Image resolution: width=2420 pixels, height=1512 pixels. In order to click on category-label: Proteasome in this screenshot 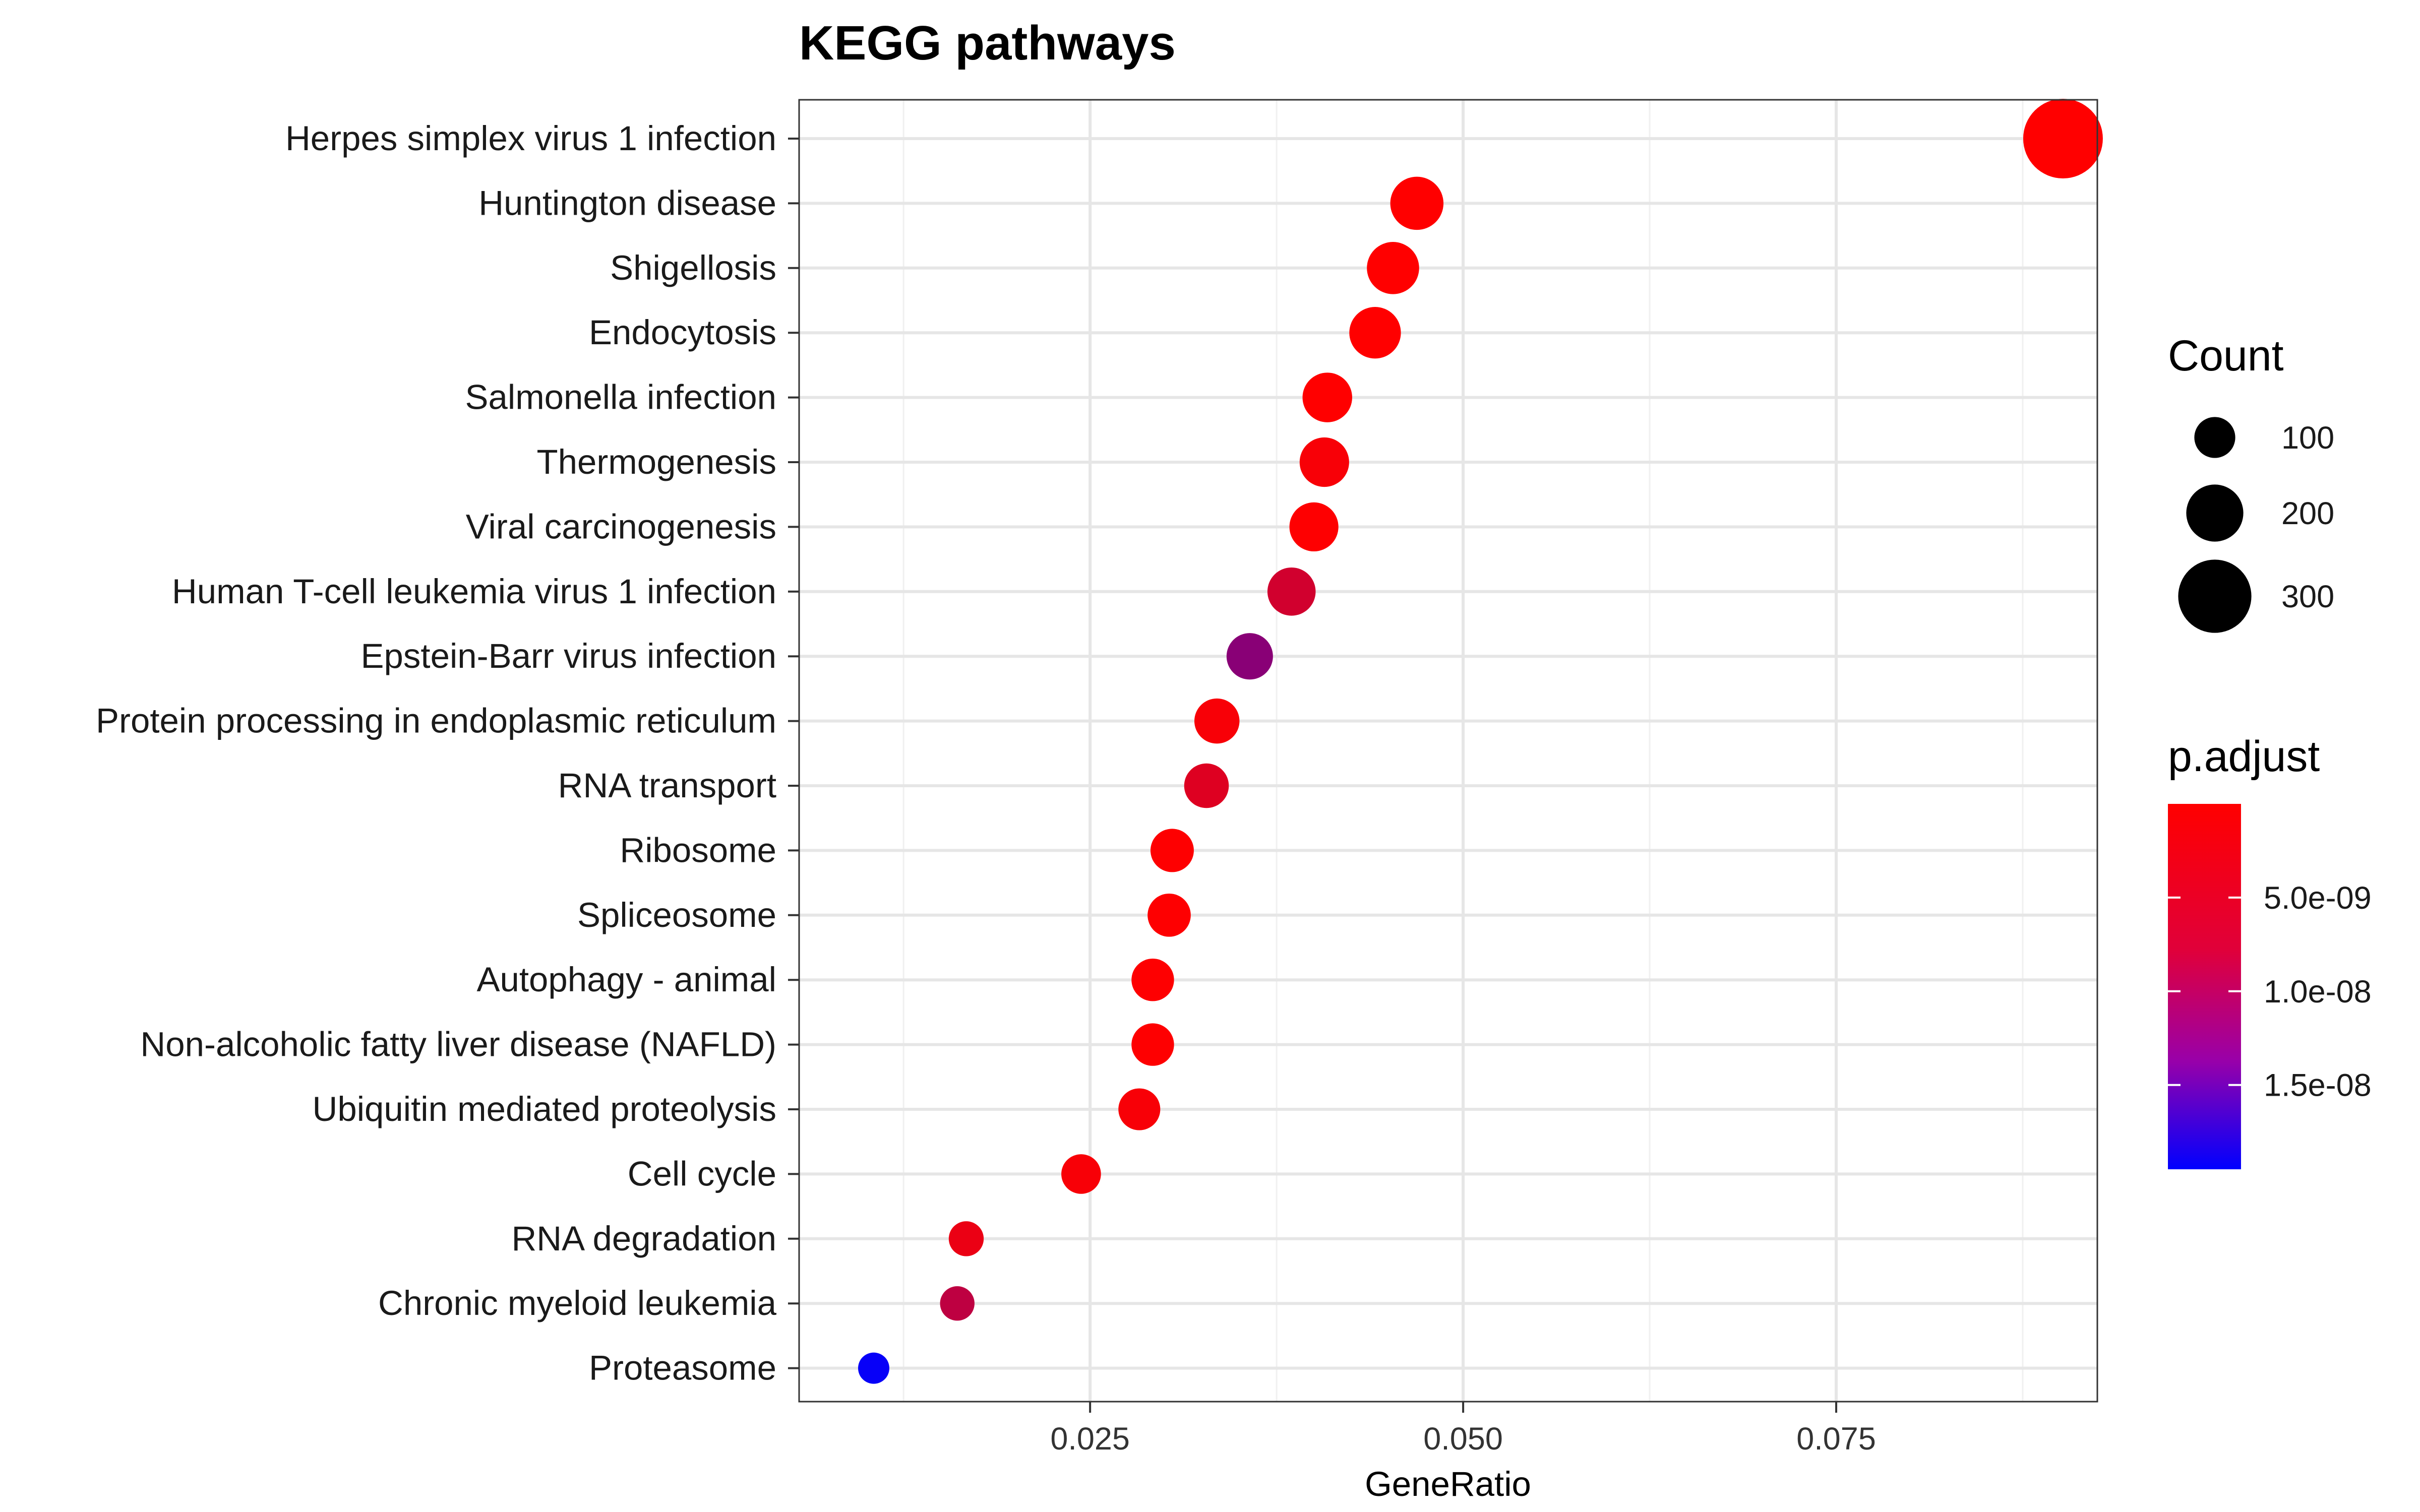, I will do `click(682, 1368)`.